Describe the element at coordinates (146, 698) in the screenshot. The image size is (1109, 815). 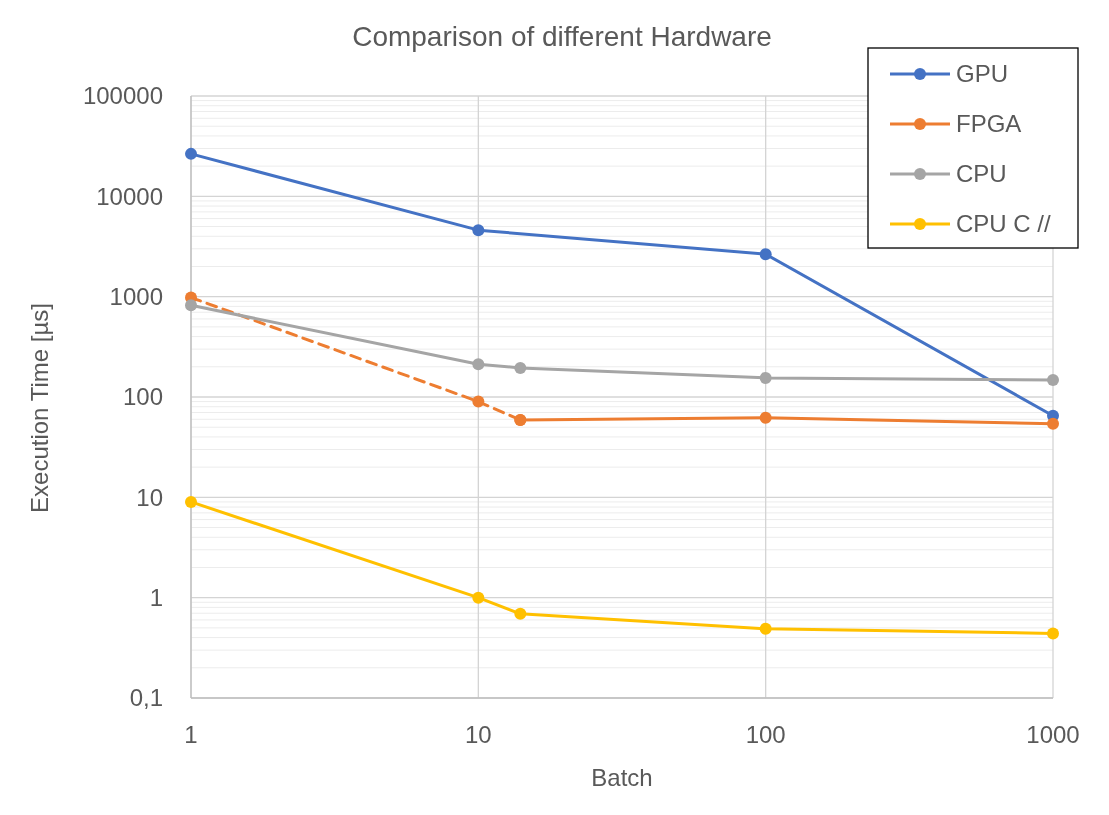
I see `y-tick-label: 0,1` at that location.